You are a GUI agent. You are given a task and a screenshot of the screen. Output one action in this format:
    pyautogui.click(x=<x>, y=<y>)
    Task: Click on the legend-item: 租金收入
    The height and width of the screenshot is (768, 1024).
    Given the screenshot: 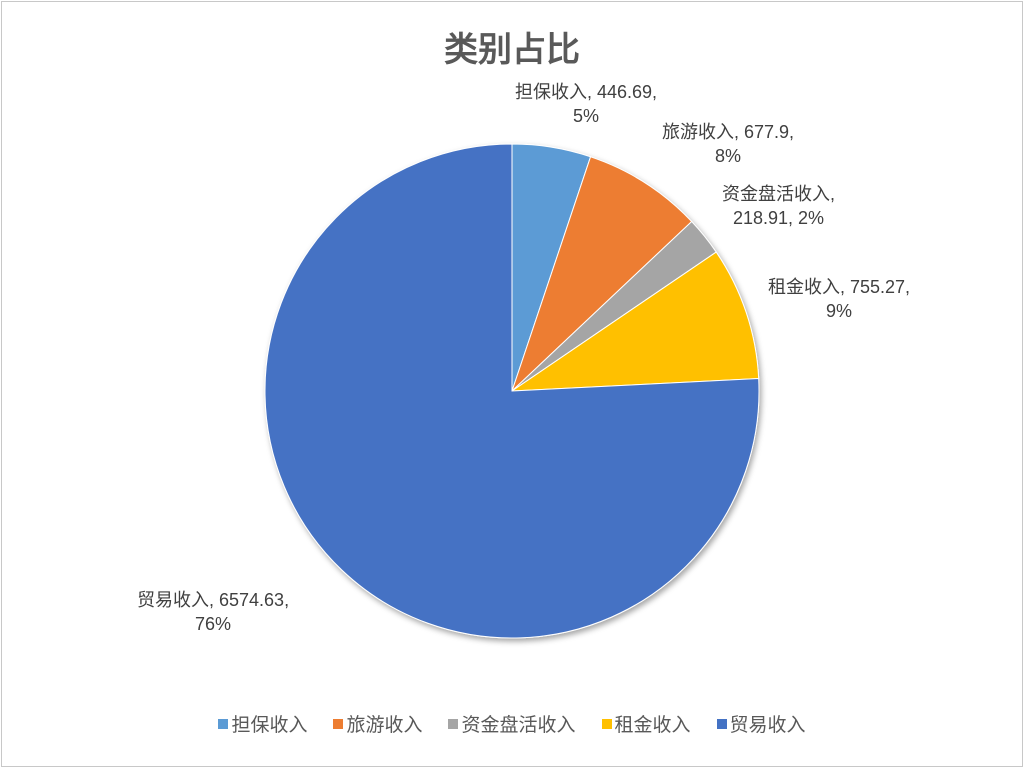 What is the action you would take?
    pyautogui.click(x=646, y=723)
    